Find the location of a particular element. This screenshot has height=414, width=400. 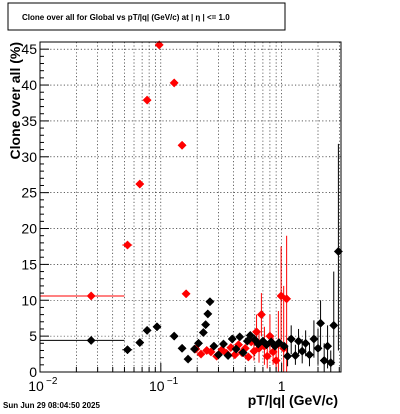

y-tick-label: 10 is located at coordinates (29, 300).